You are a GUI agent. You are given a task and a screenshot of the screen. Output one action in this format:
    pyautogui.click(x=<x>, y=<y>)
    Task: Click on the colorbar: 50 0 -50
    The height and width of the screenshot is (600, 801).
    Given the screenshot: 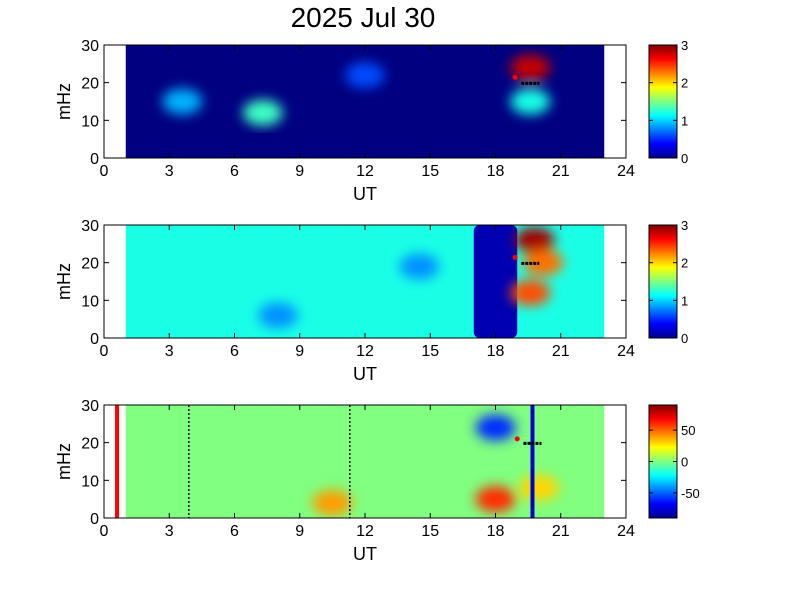 What is the action you would take?
    pyautogui.click(x=674, y=461)
    